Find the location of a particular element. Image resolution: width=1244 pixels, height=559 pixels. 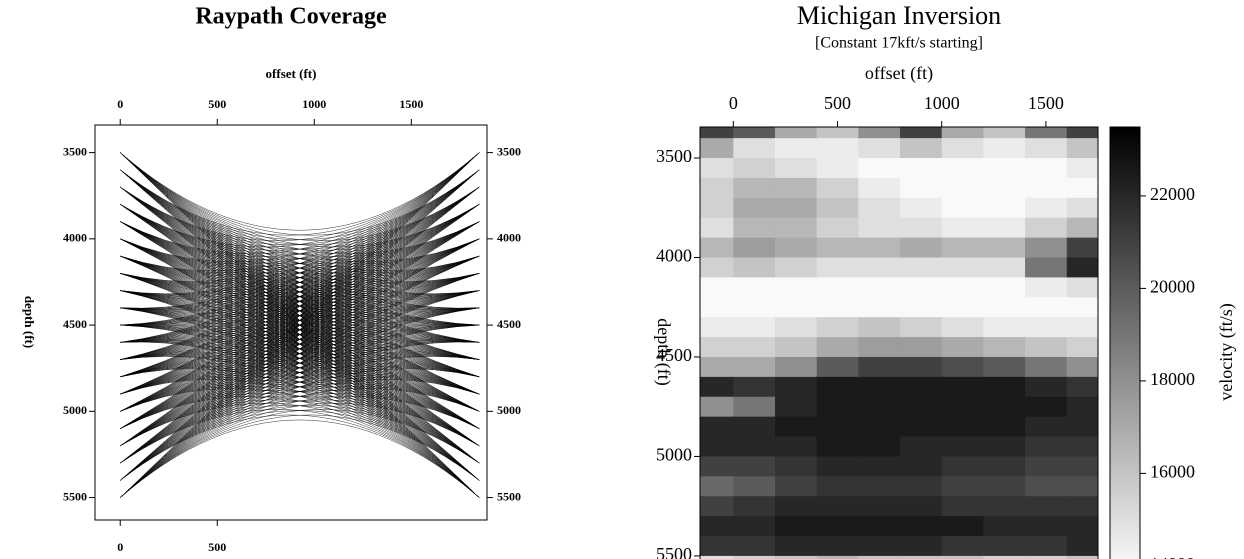

y-tick-label: 3500 is located at coordinates (509, 151).